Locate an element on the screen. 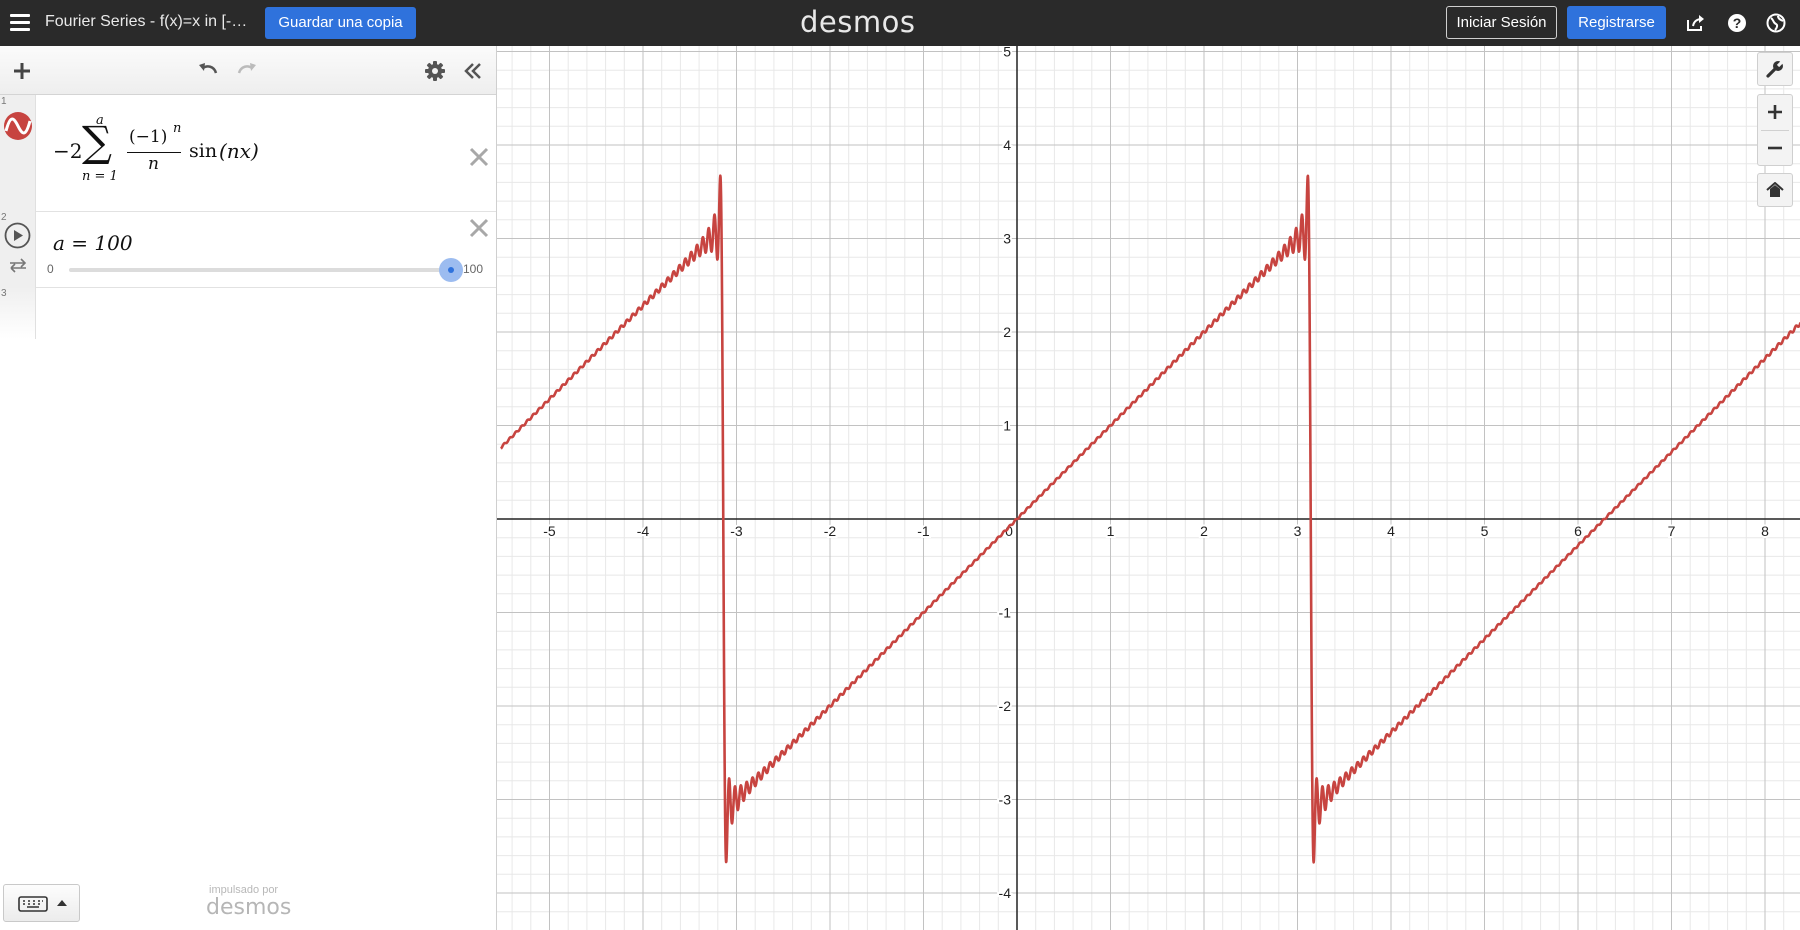 The width and height of the screenshot is (1800, 930). loop-repeat-icon is located at coordinates (18, 265).